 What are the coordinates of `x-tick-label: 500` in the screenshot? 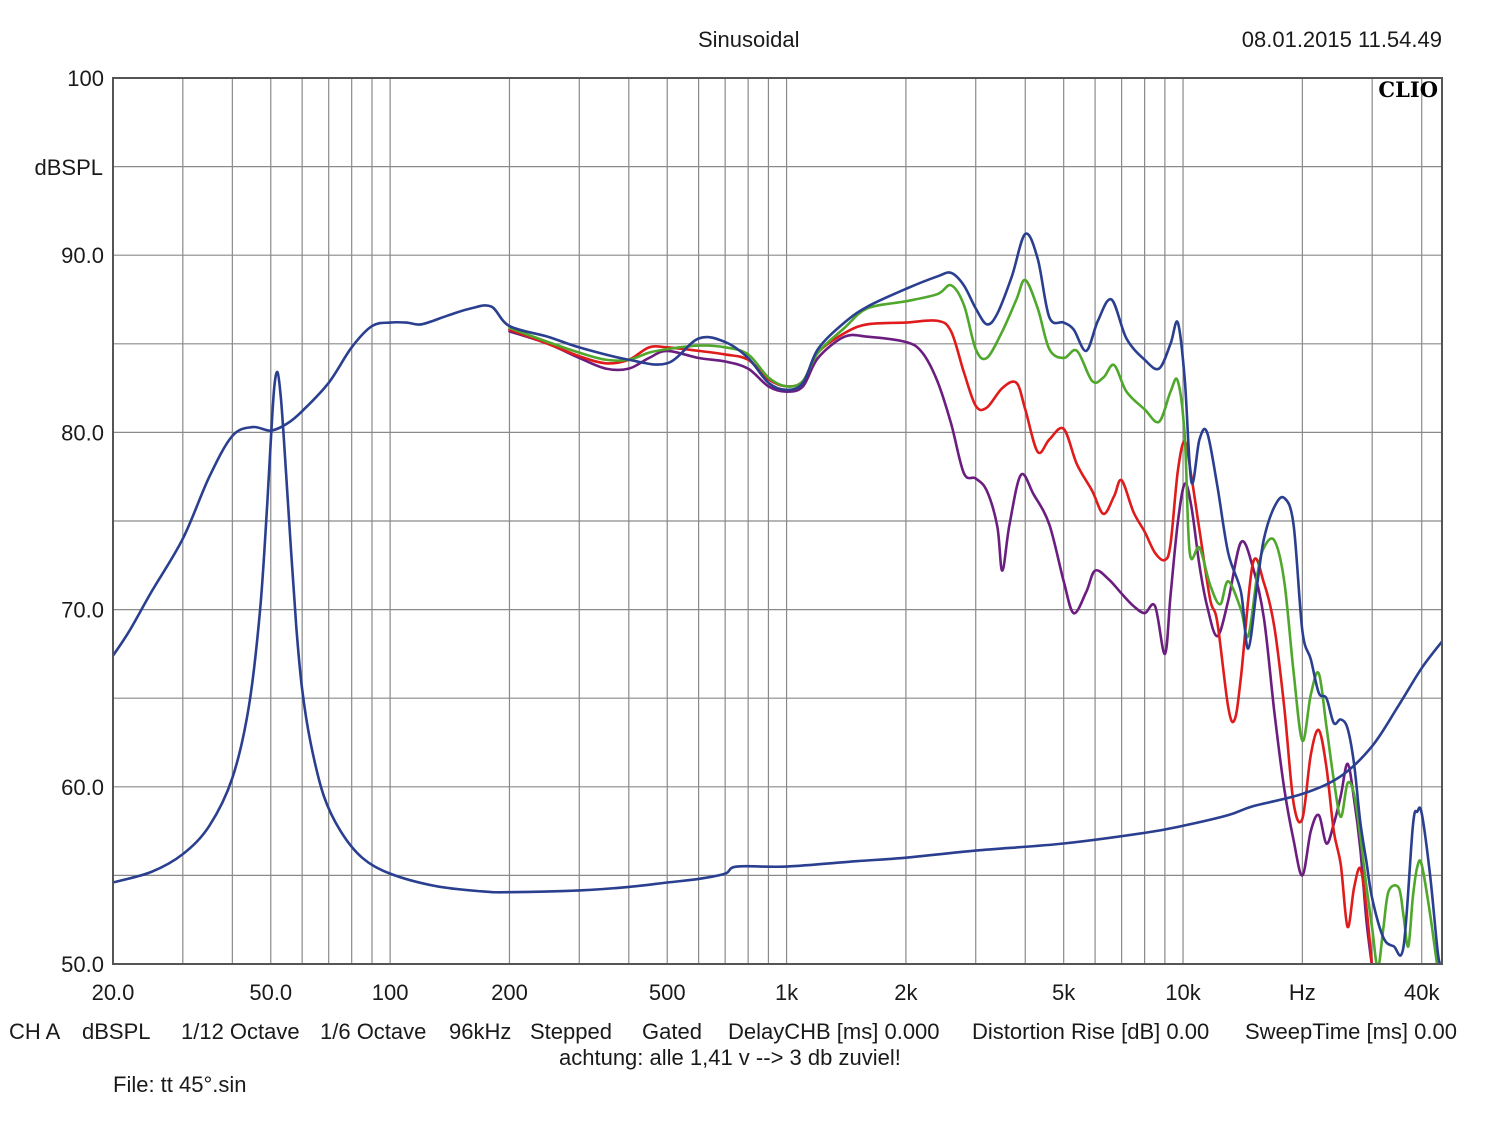 It's located at (667, 992).